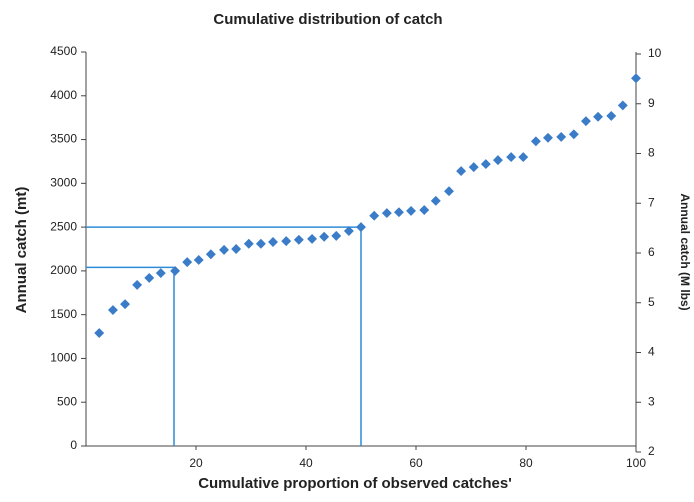 This screenshot has width=694, height=502. What do you see at coordinates (655, 53) in the screenshot?
I see `y2-tick-label: 10` at bounding box center [655, 53].